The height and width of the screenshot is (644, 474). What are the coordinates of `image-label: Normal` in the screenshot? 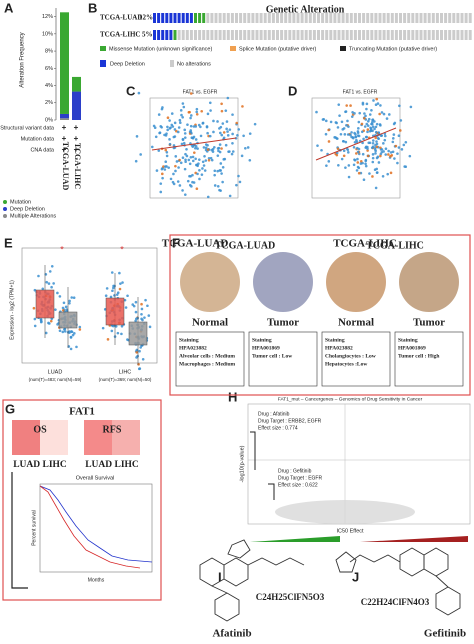 It's located at (210, 323).